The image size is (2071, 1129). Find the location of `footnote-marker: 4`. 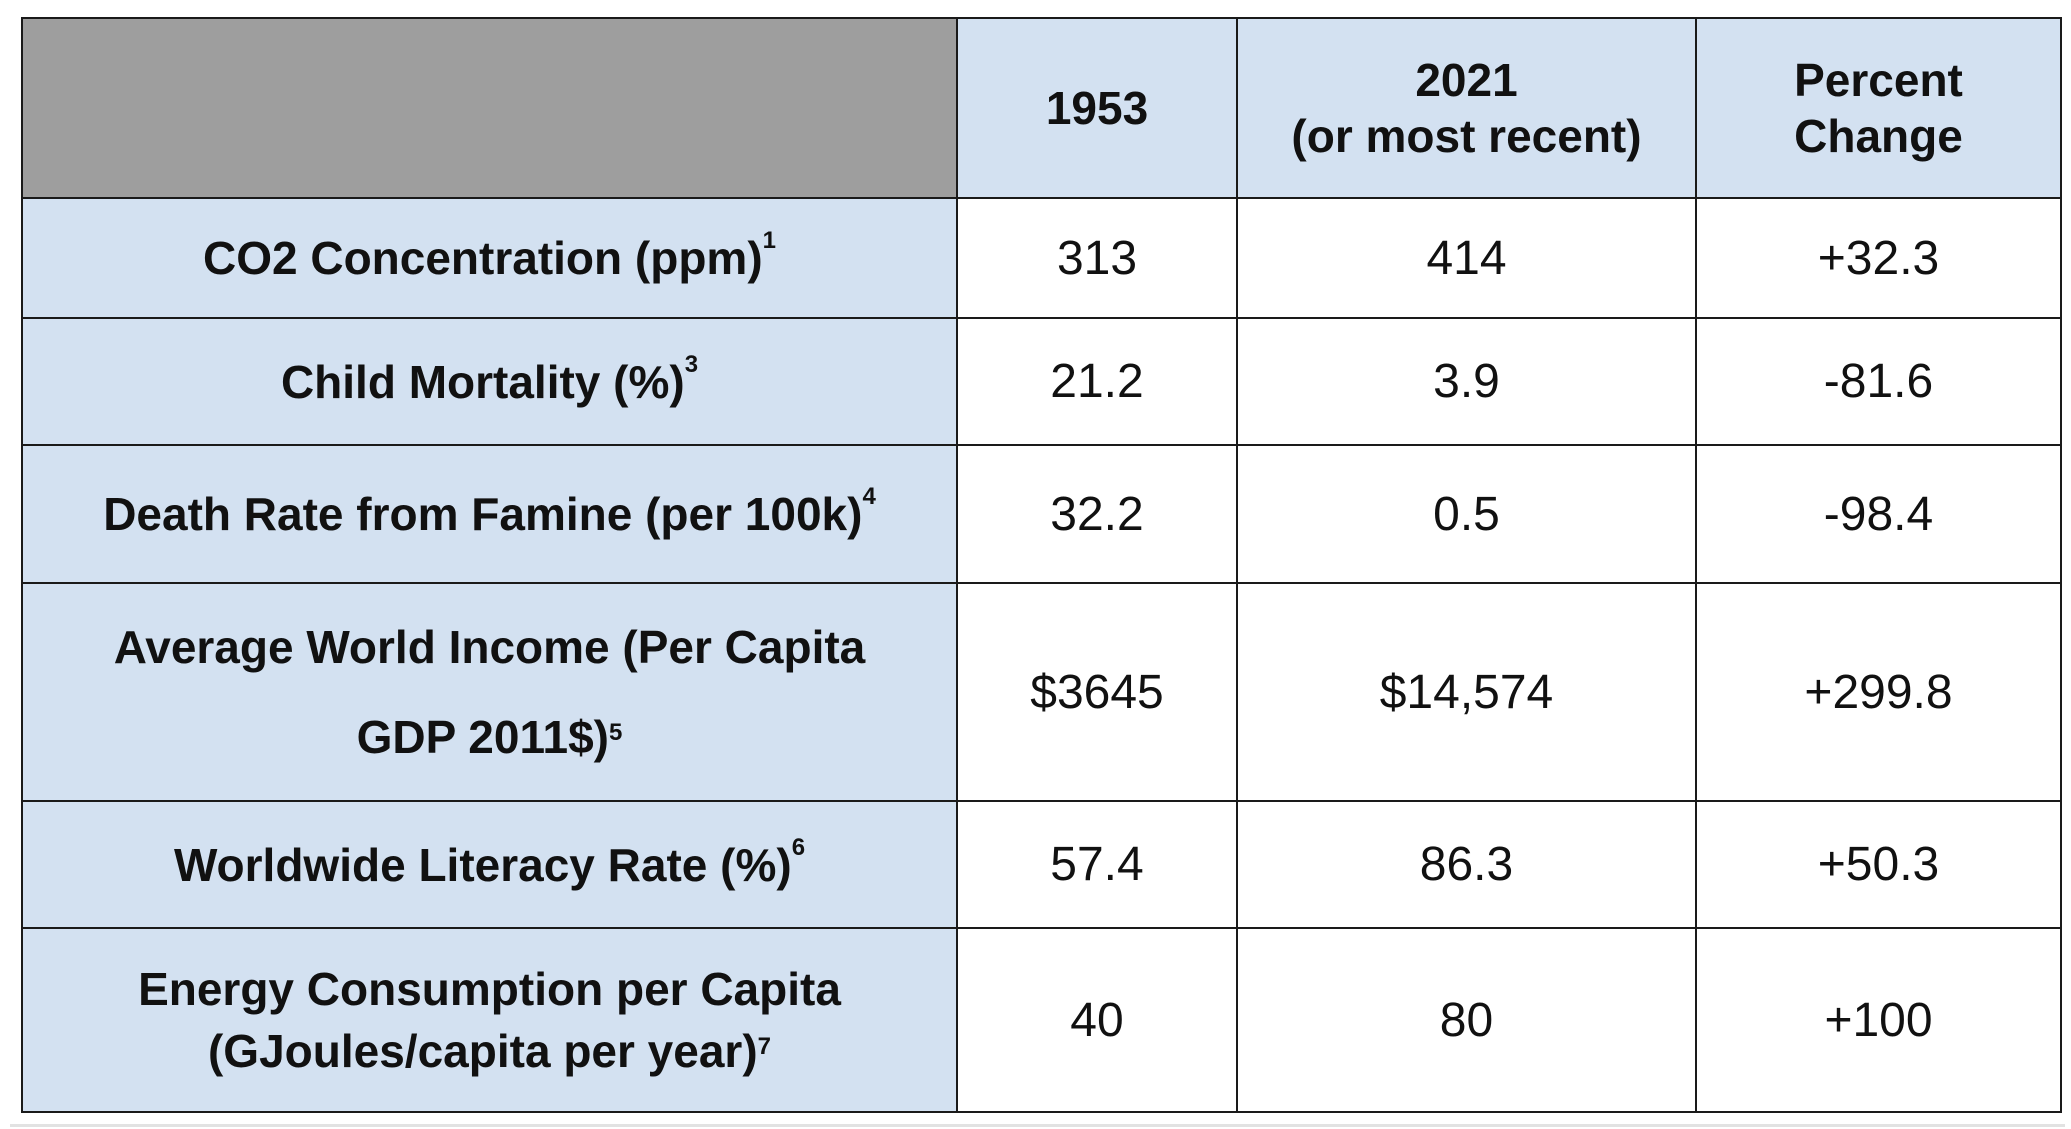

footnote-marker: 4 is located at coordinates (869, 496).